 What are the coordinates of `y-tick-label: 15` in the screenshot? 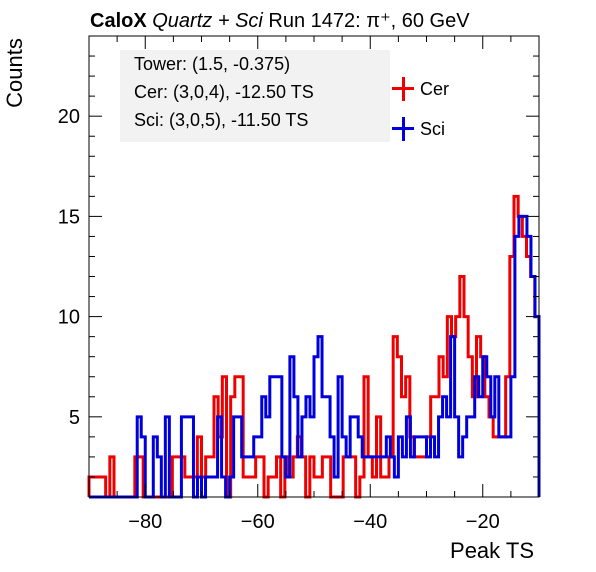 It's located at (69, 217).